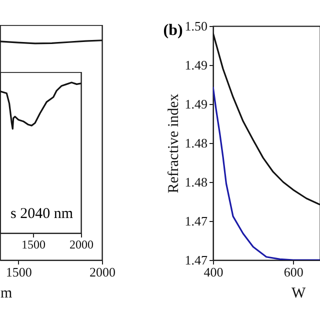 The image size is (320, 320). What do you see at coordinates (214, 272) in the screenshot?
I see `x-tick-label: 400` at bounding box center [214, 272].